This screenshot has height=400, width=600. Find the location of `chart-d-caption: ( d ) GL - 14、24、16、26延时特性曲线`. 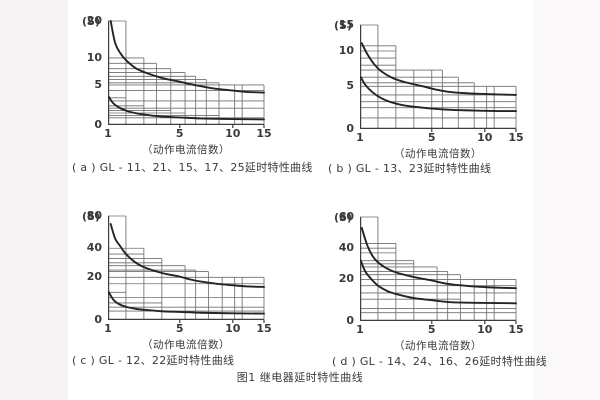

chart-d-caption: ( d ) GL - 14、24、16、26延时特性曲线 is located at coordinates (440, 361).